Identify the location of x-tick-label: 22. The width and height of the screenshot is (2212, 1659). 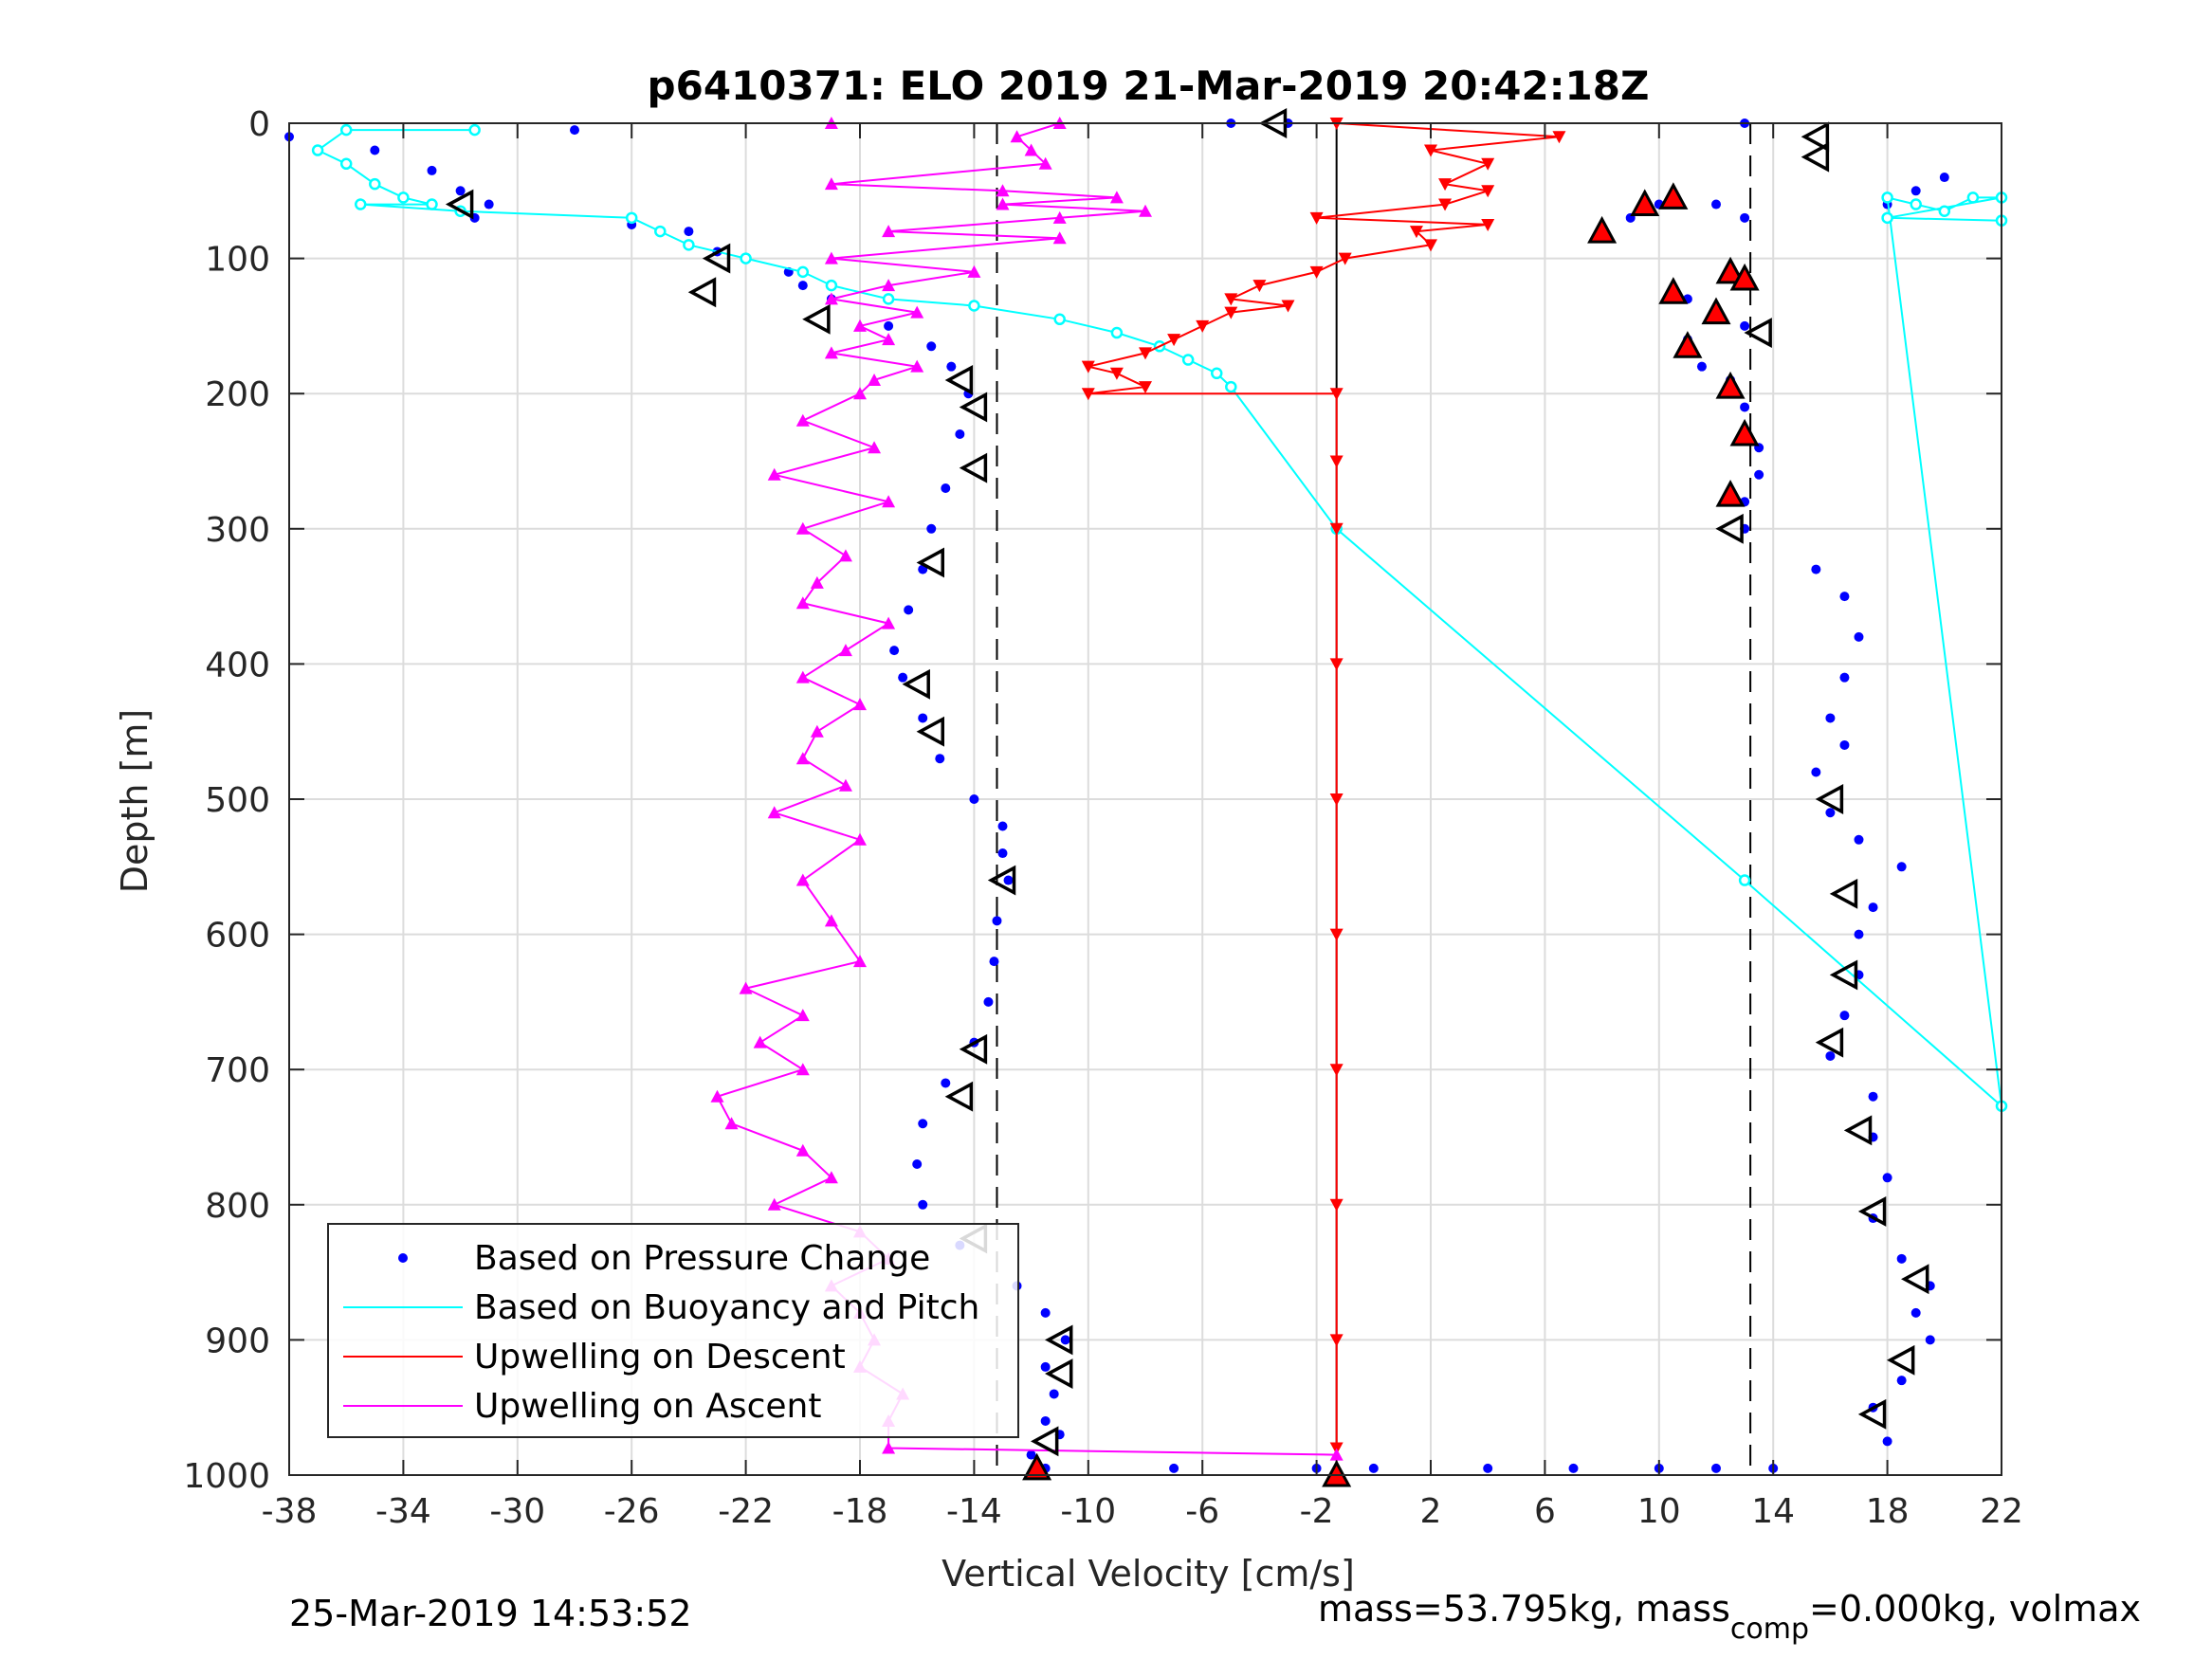
(2001, 1511).